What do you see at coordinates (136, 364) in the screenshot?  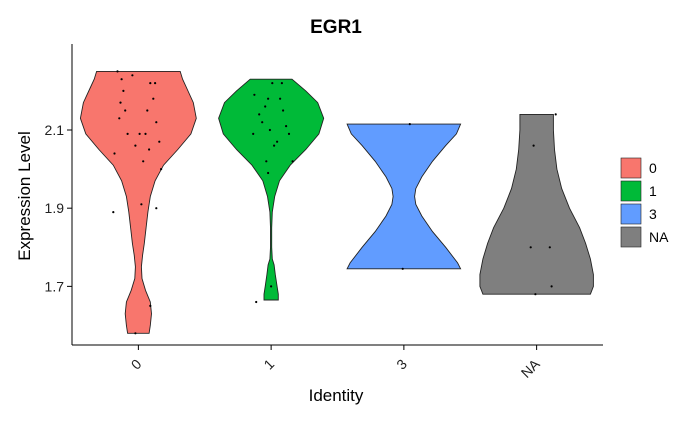 I see `x-tick-label: 0` at bounding box center [136, 364].